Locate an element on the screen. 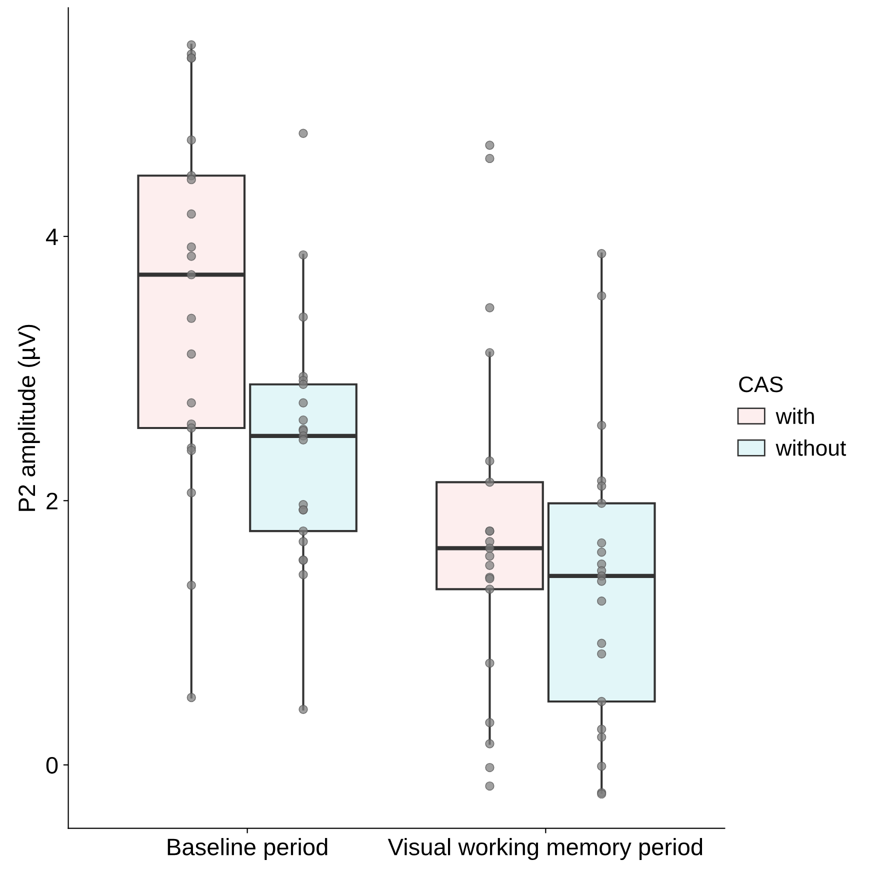  x-tick-label: Baseline period is located at coordinates (248, 849).